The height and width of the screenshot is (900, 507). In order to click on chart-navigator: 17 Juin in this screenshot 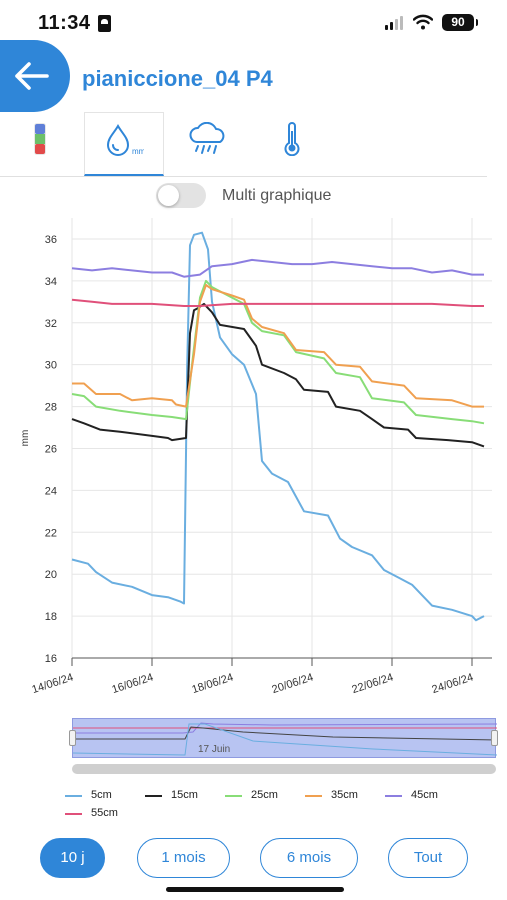, I will do `click(283, 739)`.